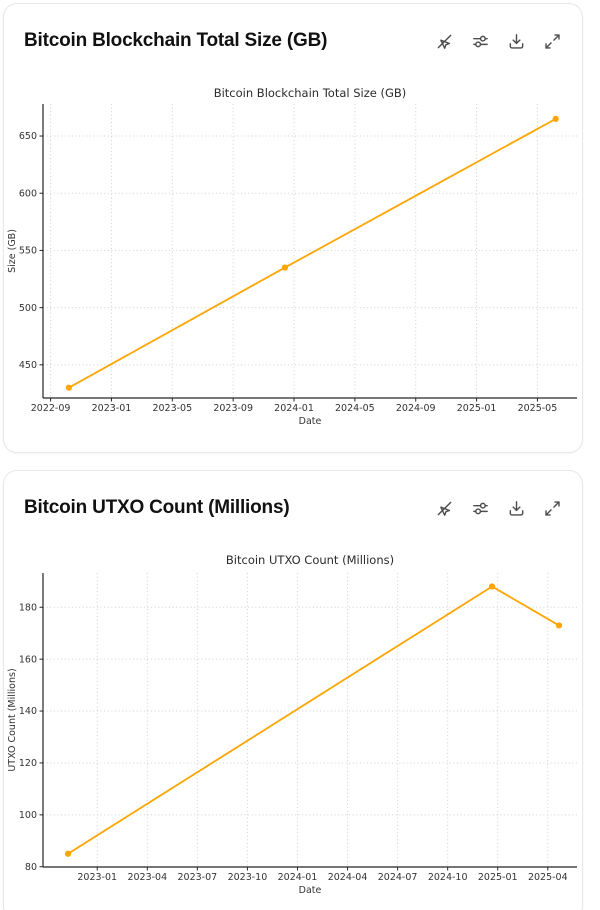 The height and width of the screenshot is (910, 600). I want to click on card-header: Bitcoin UTXO Count (Millions), so click(293, 500).